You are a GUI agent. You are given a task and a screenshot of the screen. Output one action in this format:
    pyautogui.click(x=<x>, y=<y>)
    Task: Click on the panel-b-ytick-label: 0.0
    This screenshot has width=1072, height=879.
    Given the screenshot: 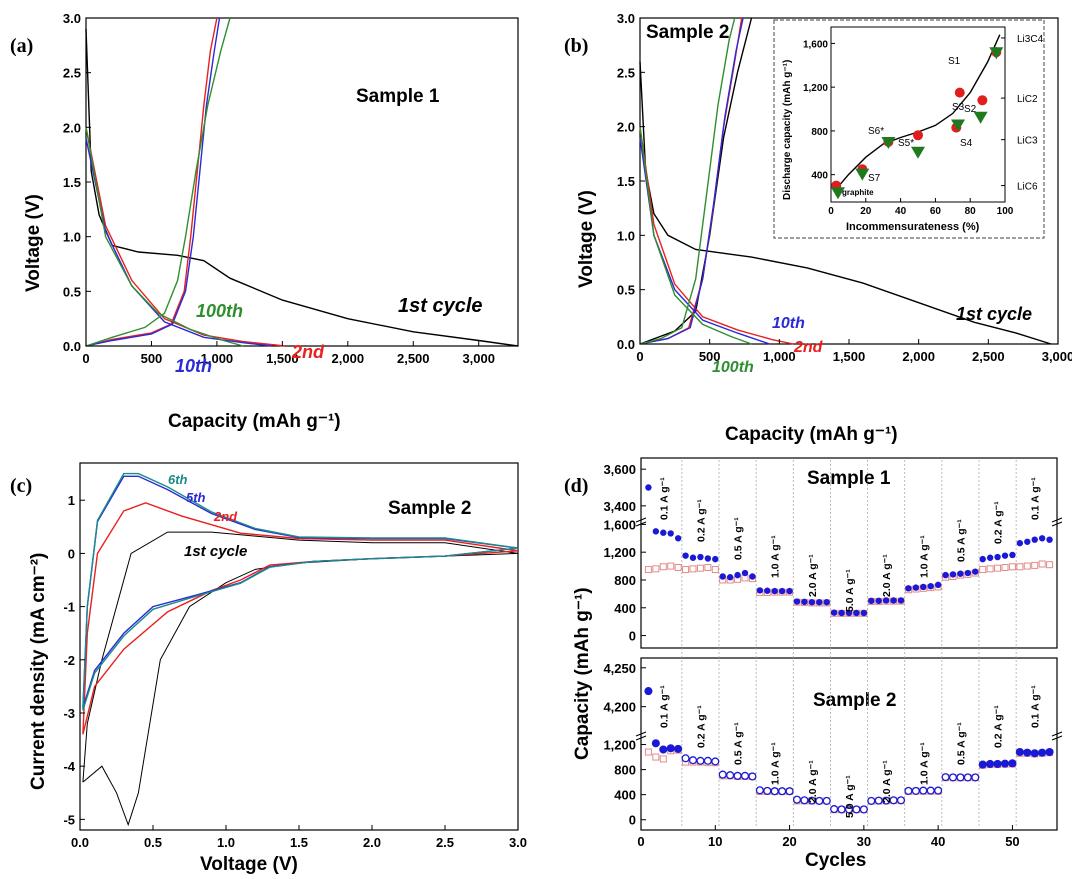 What is the action you would take?
    pyautogui.click(x=626, y=344)
    